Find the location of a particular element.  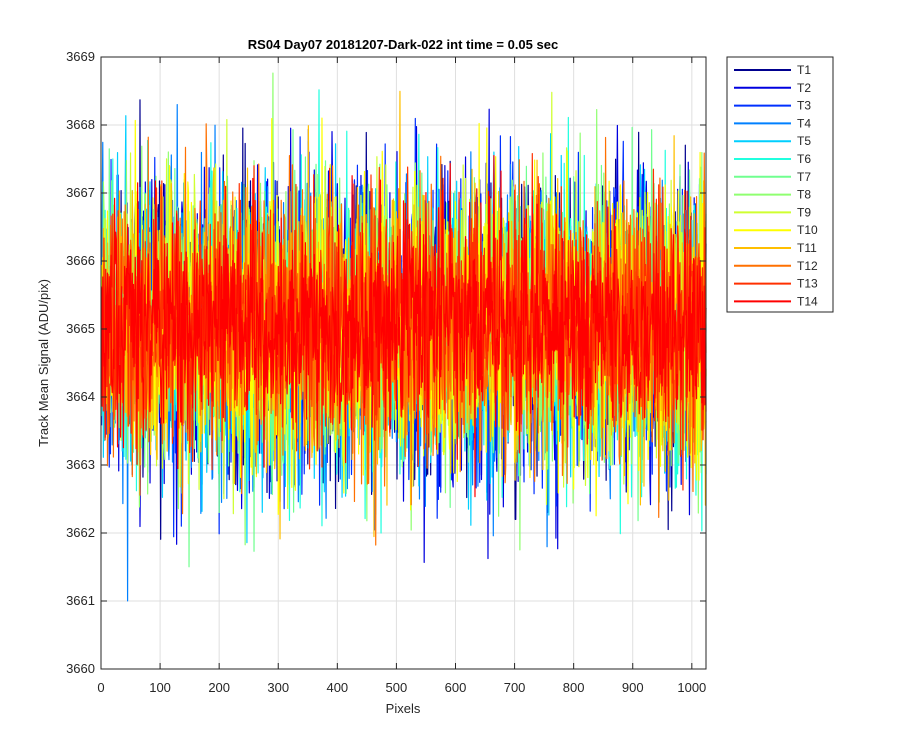

y-tick-label: 3662 is located at coordinates (80, 532).